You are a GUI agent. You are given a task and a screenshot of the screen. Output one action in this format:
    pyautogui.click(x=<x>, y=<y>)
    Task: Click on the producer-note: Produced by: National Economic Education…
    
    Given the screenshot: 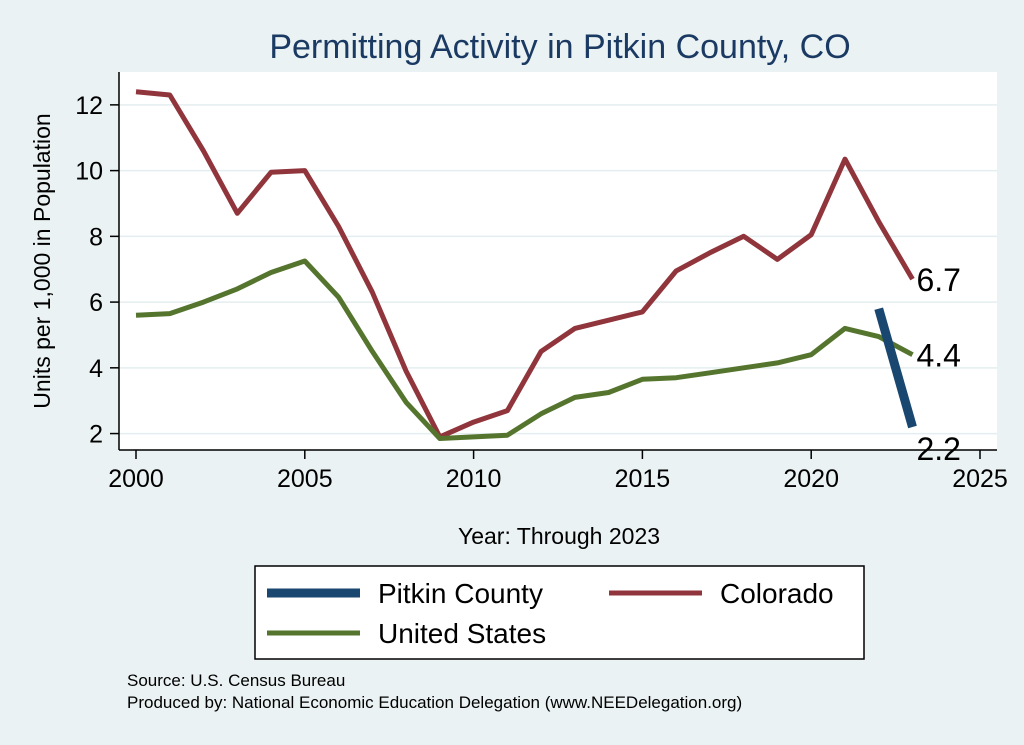 What is the action you would take?
    pyautogui.click(x=434, y=702)
    